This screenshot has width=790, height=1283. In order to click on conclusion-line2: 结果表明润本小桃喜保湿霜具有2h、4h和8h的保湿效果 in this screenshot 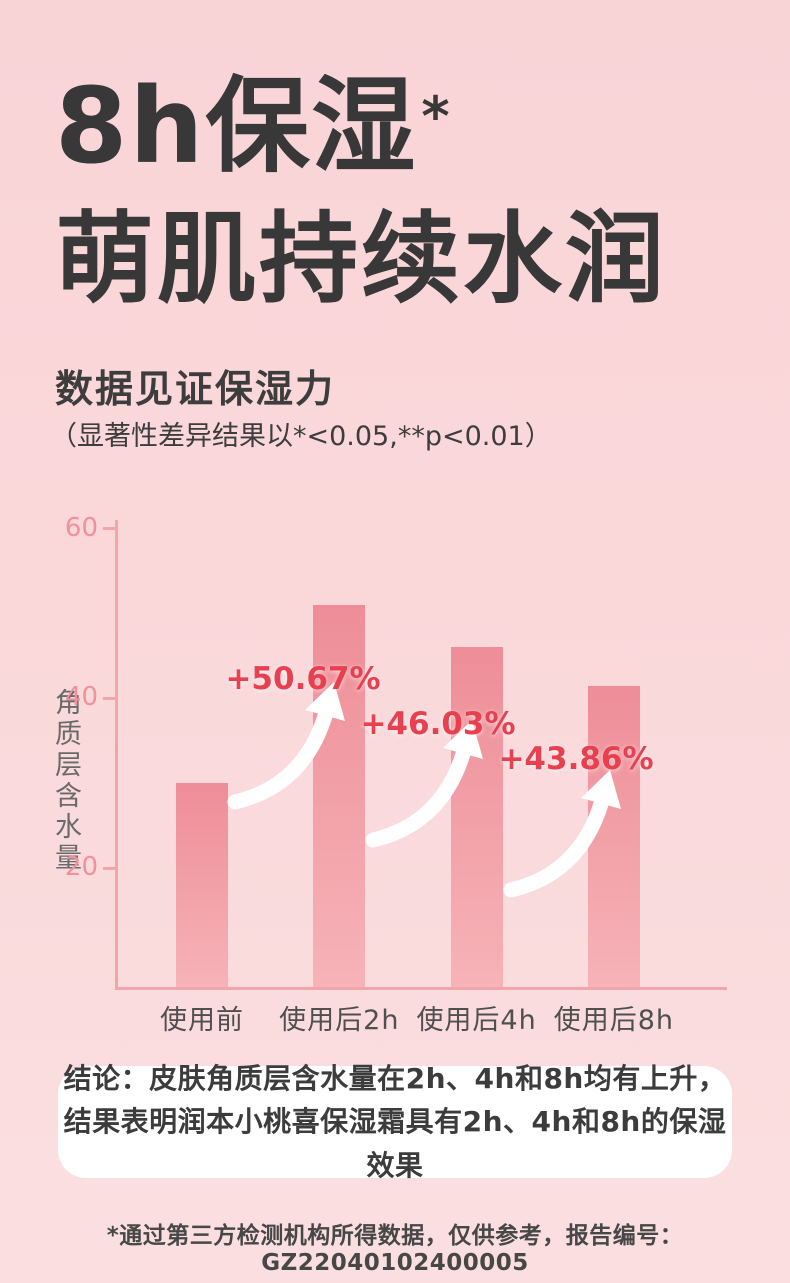, I will do `click(395, 1143)`.